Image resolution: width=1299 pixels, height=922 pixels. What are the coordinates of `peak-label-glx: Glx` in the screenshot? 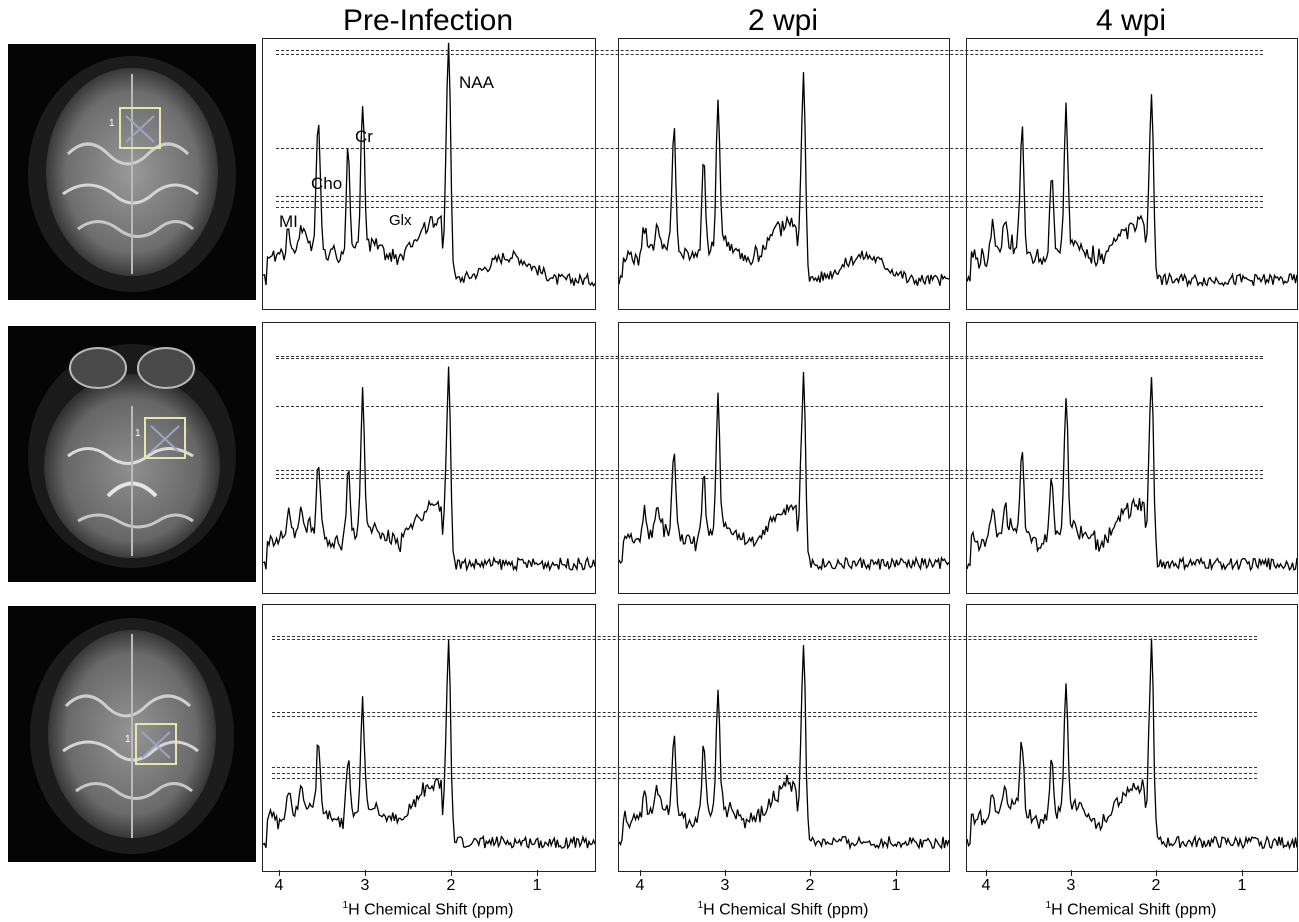 It's located at (400, 220).